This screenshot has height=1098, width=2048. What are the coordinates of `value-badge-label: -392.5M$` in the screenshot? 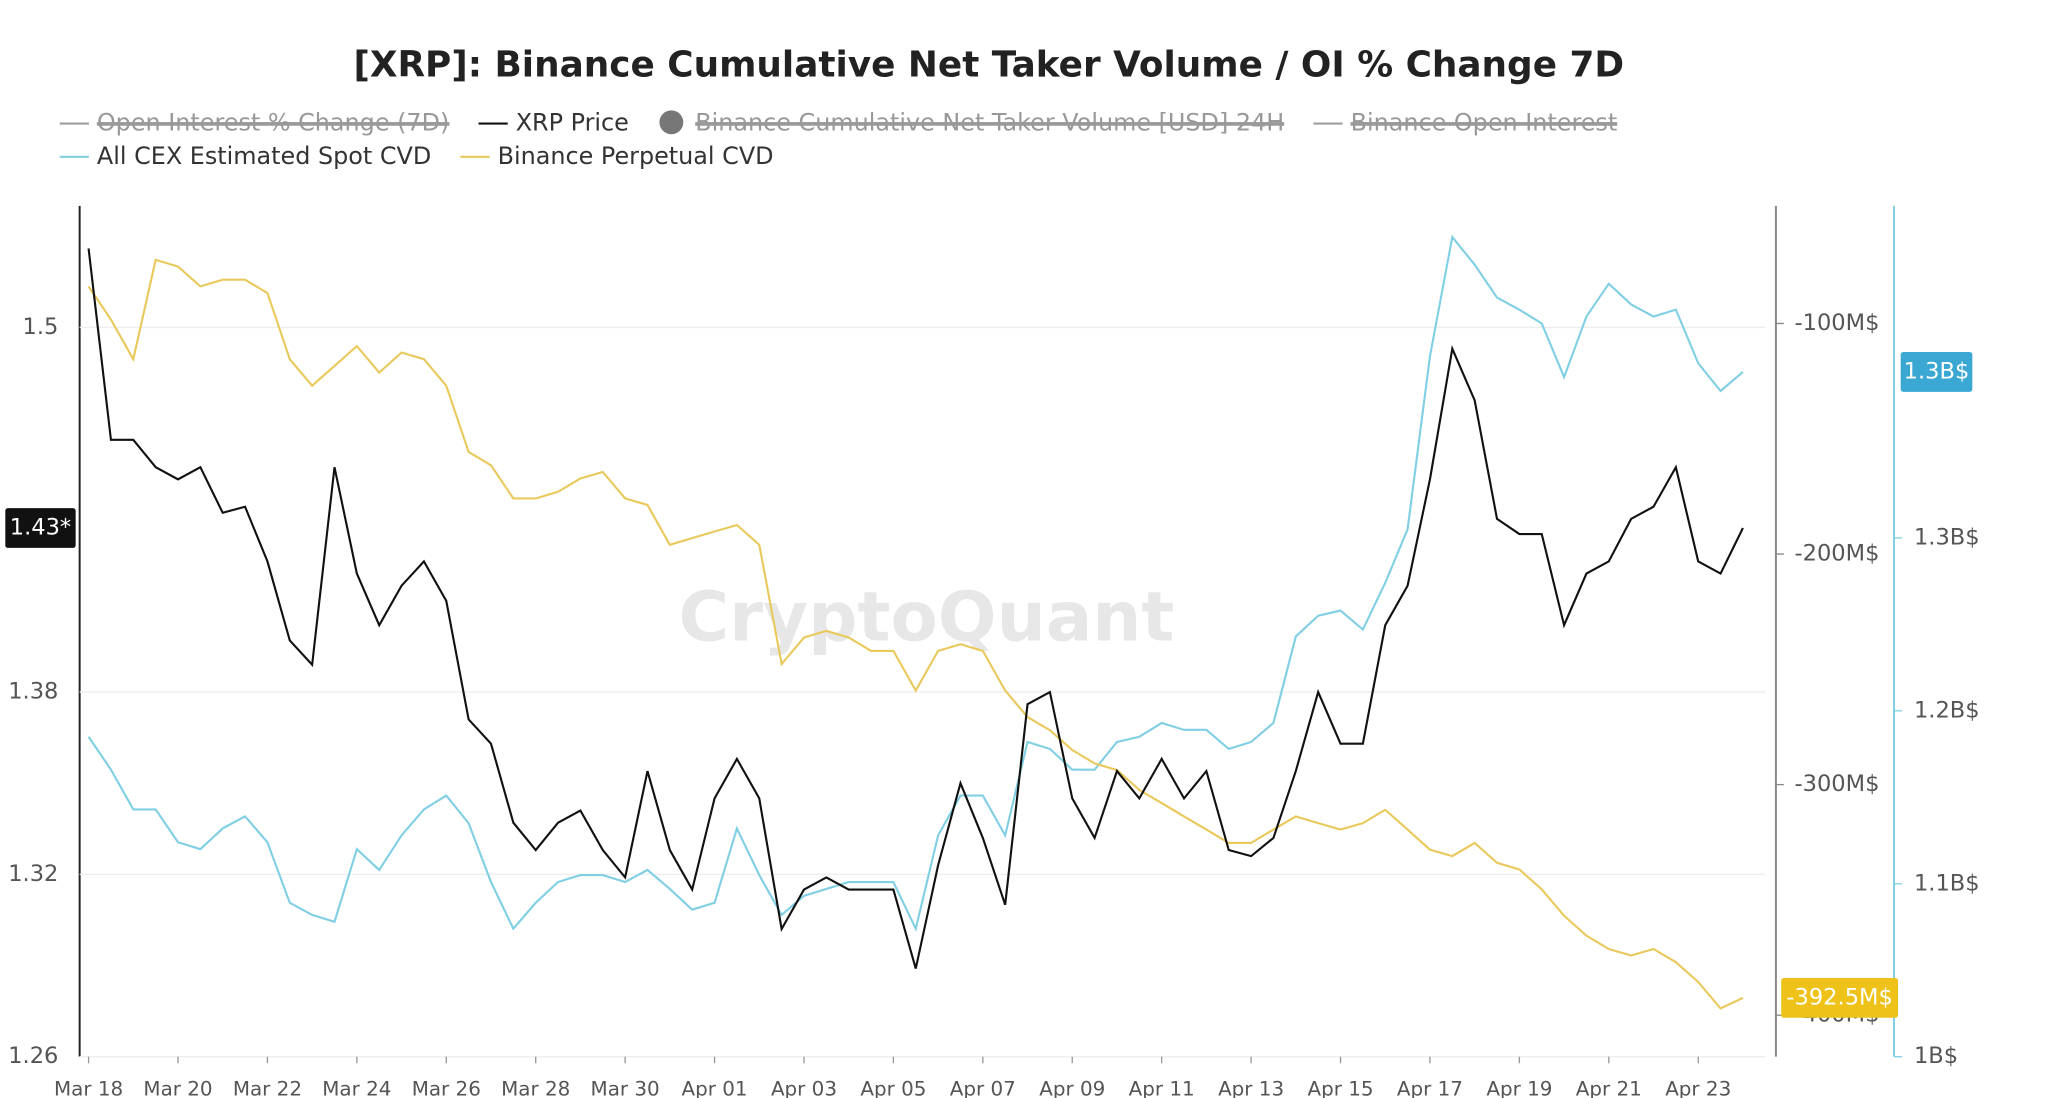 It's located at (1839, 997).